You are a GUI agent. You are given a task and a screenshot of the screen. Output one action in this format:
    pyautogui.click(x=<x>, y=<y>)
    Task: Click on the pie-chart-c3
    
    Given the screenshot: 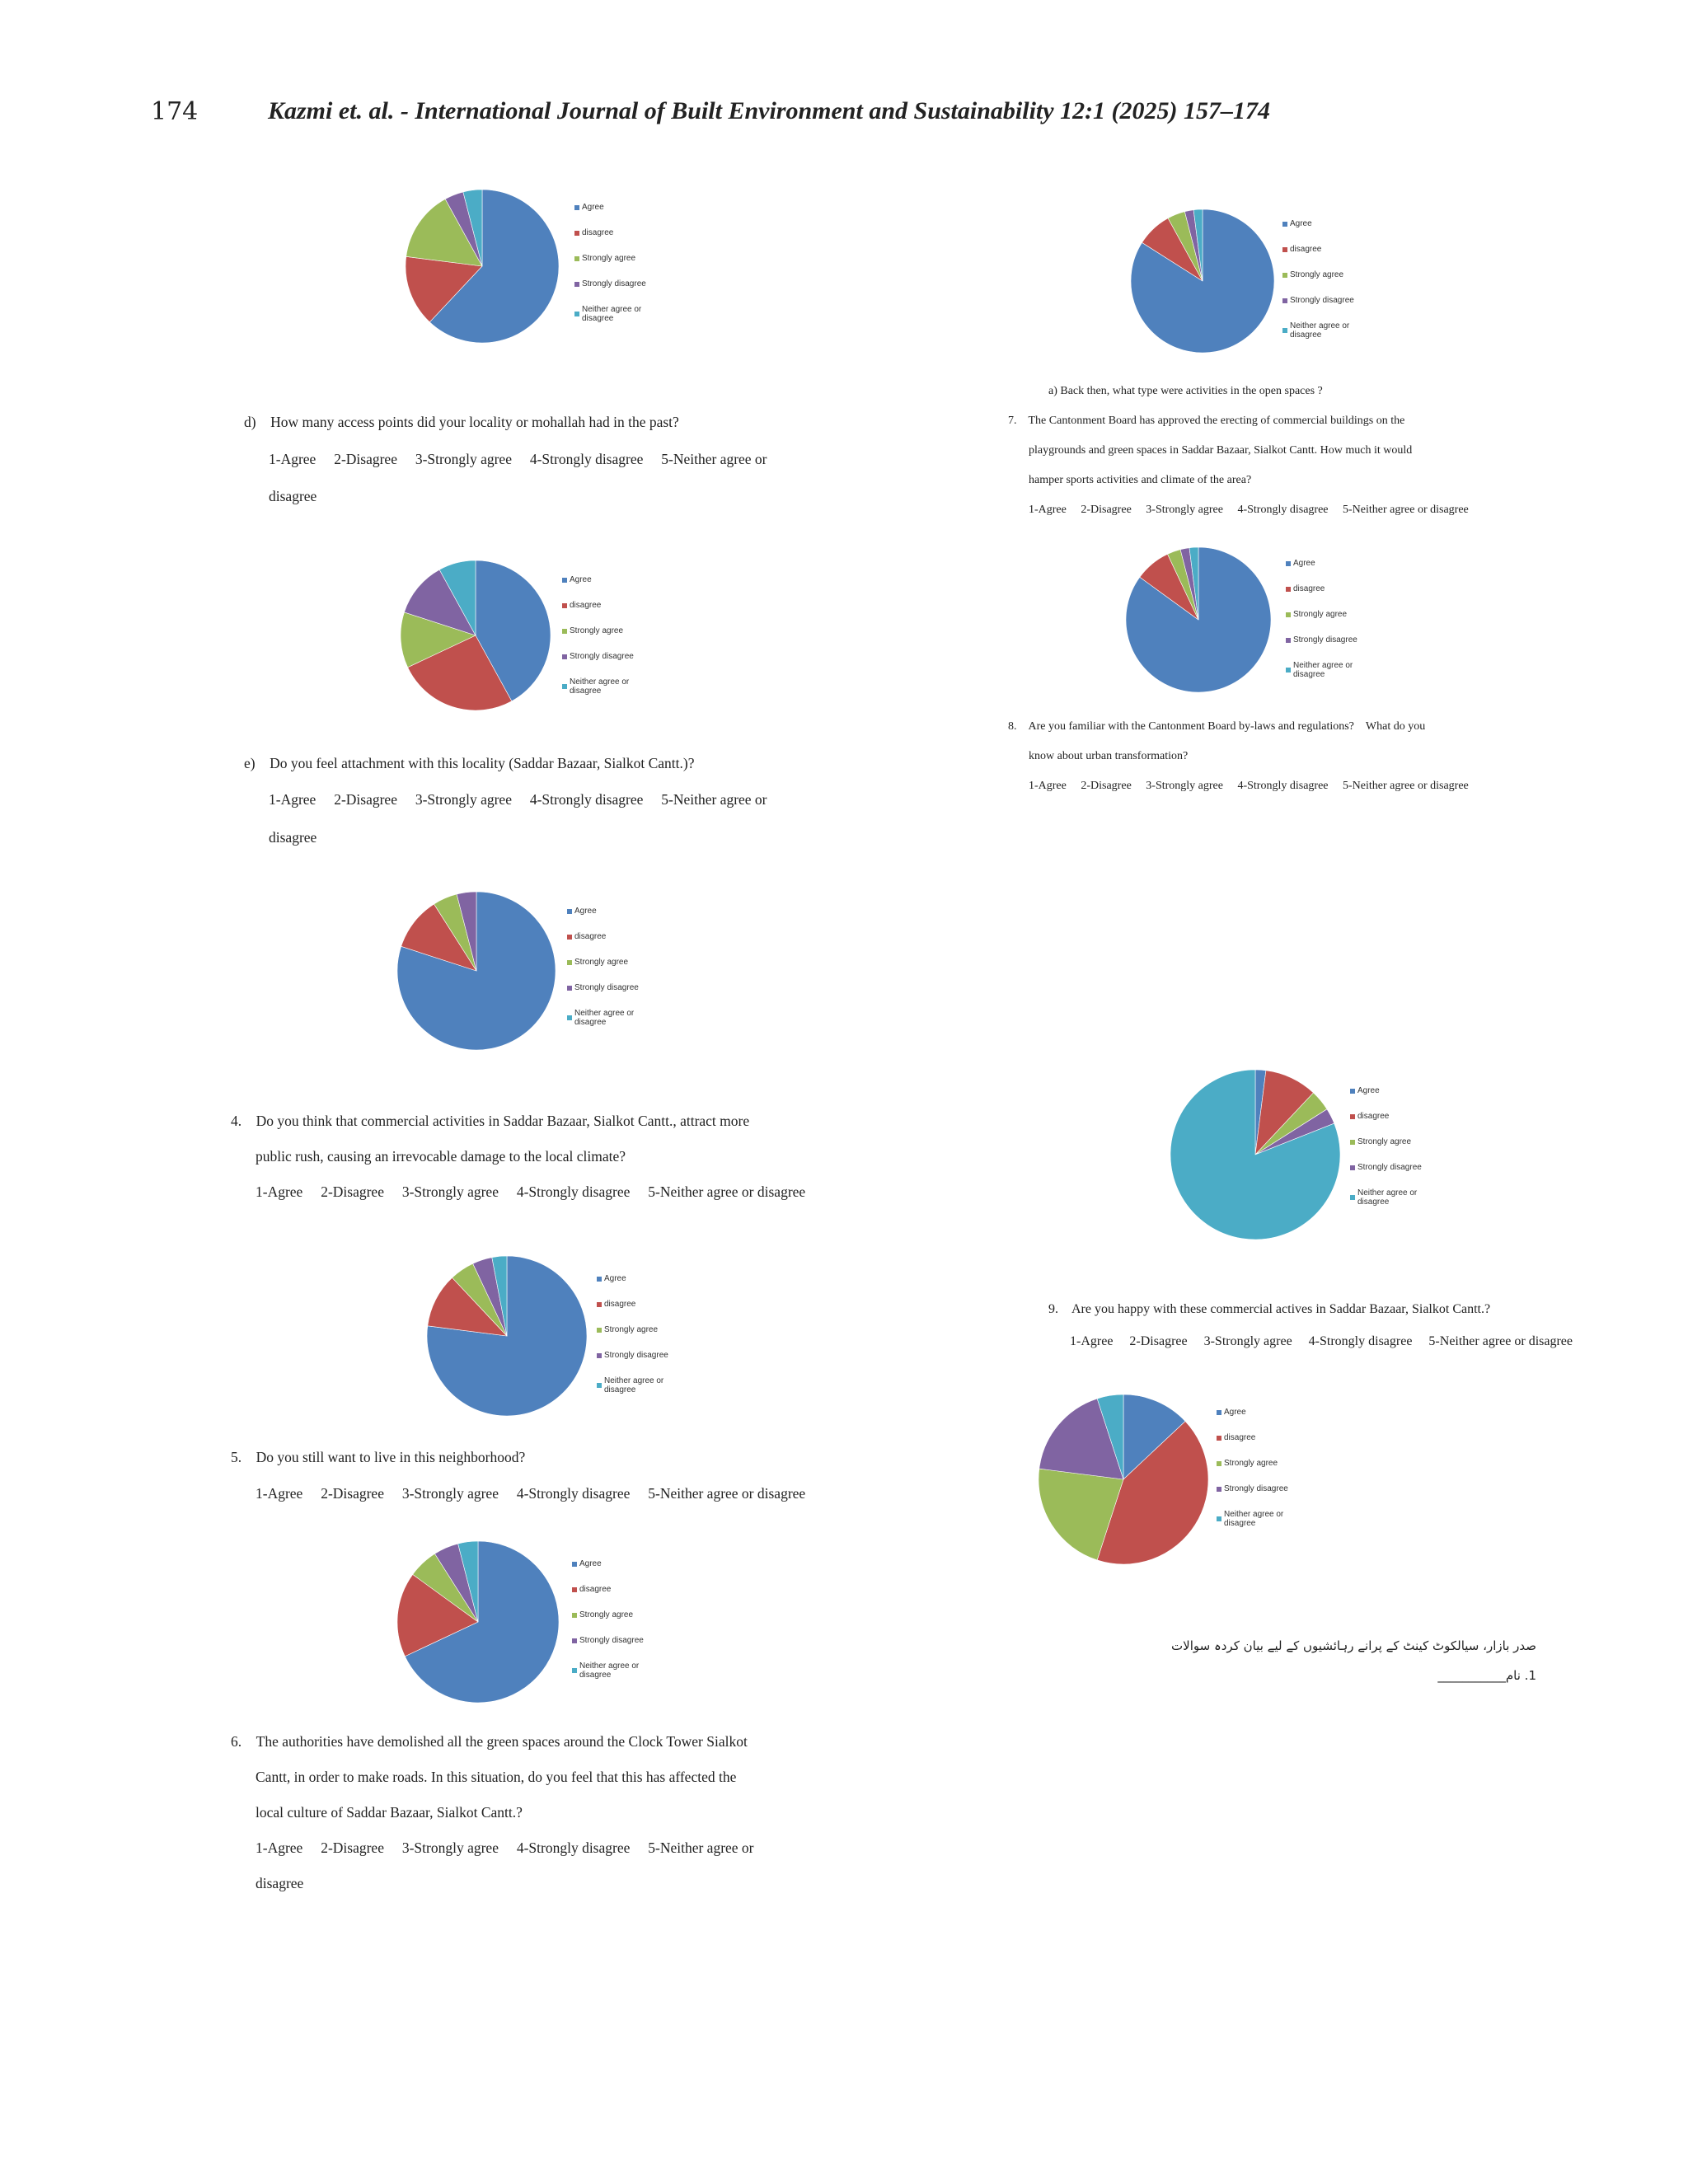 What is the action you would take?
    pyautogui.click(x=476, y=971)
    